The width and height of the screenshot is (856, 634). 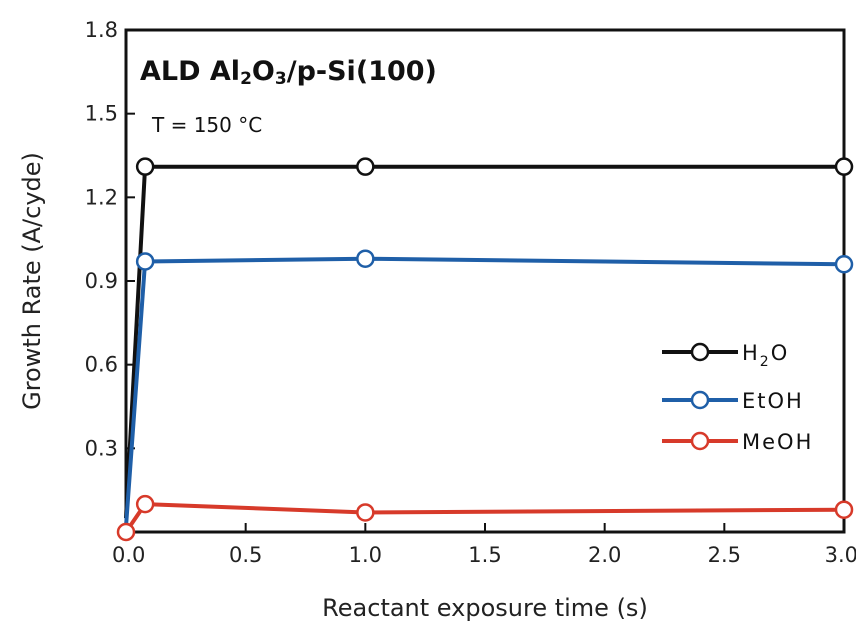 I want to click on series-line, so click(x=484, y=518).